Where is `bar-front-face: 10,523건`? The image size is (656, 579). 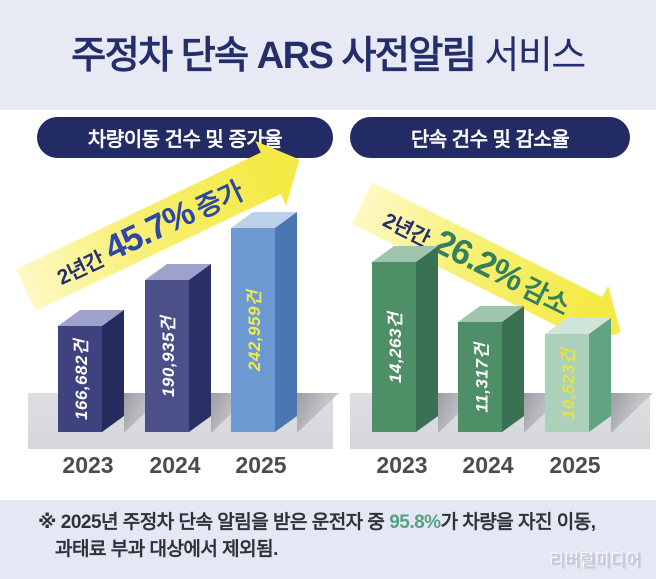
bar-front-face: 10,523건 is located at coordinates (567, 383).